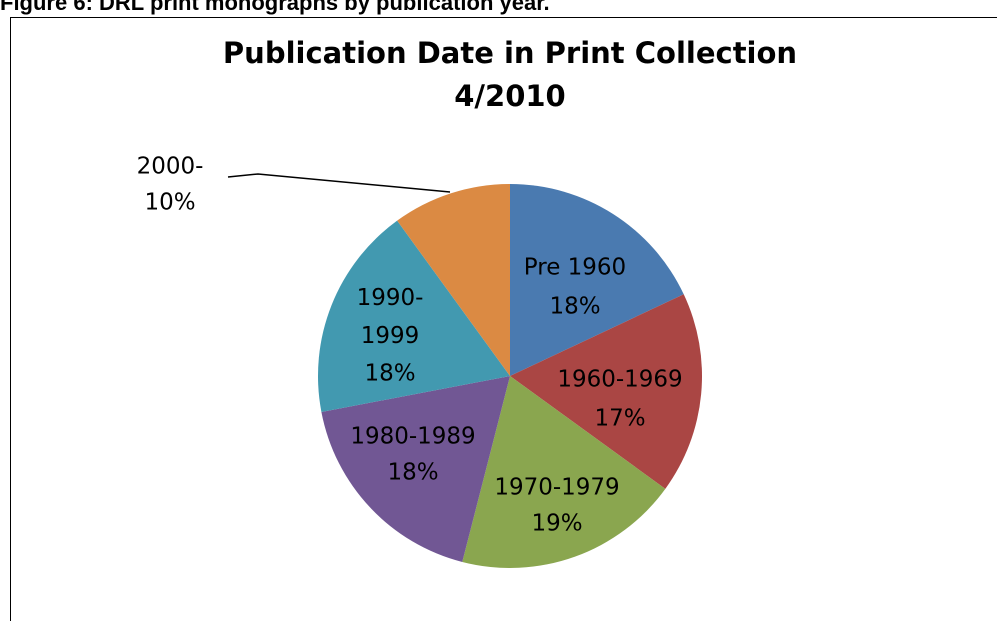 The height and width of the screenshot is (621, 997). Describe the element at coordinates (339, 183) in the screenshot. I see `leader-line` at that location.